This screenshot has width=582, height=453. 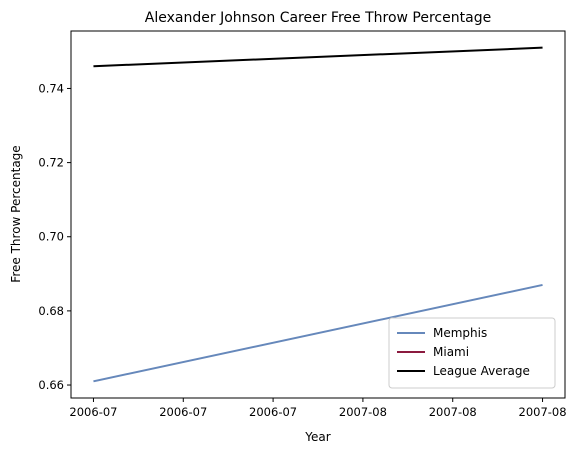 I want to click on legend-item-league-average: League Average, so click(x=463, y=371).